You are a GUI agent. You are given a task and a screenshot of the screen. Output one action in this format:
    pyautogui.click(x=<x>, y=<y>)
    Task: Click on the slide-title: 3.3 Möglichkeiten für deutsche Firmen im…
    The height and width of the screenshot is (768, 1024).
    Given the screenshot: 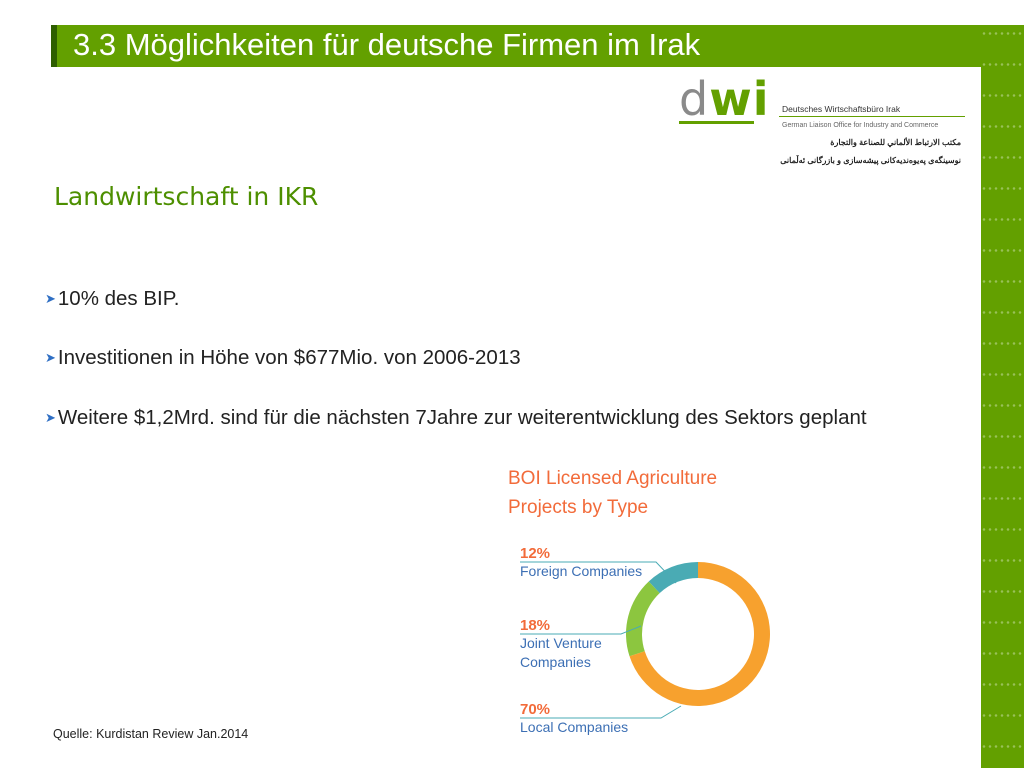 What is the action you would take?
    pyautogui.click(x=387, y=44)
    